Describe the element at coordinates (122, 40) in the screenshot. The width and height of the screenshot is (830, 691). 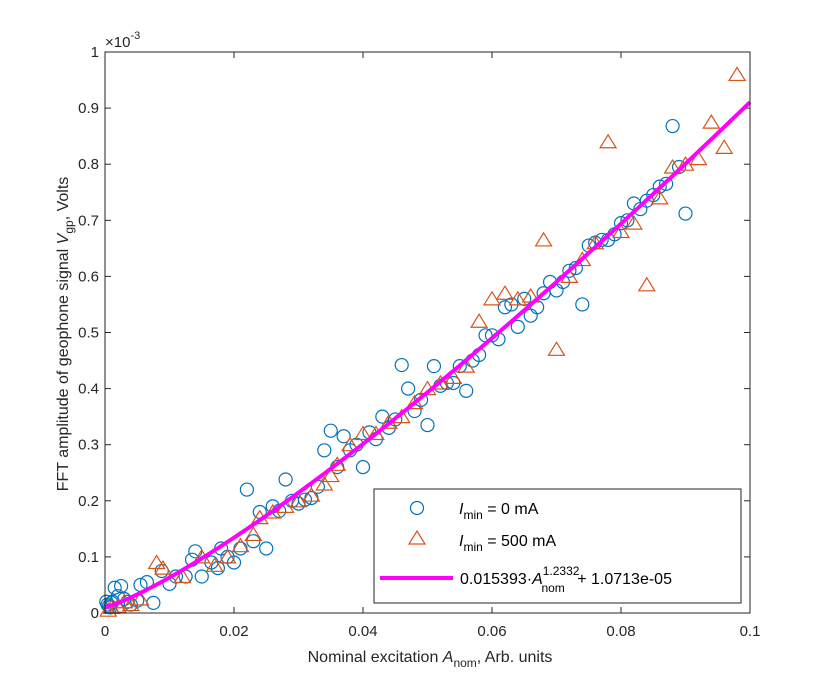
I see `y-exponent-label: ×10⁻³` at that location.